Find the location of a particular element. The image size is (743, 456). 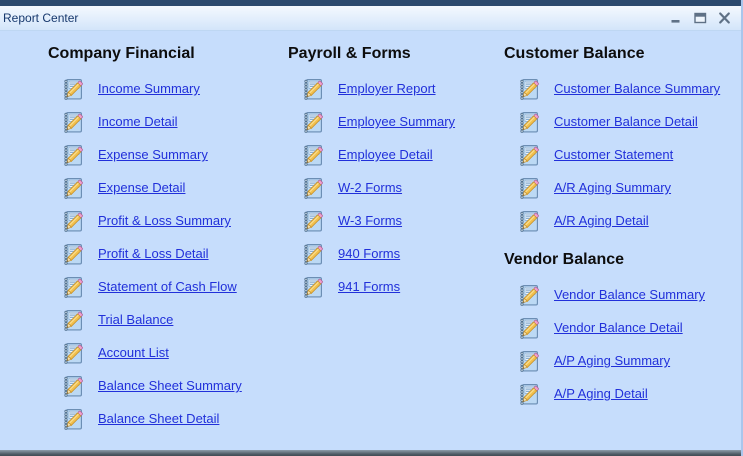

report-item: Expense Detail is located at coordinates (165, 187).